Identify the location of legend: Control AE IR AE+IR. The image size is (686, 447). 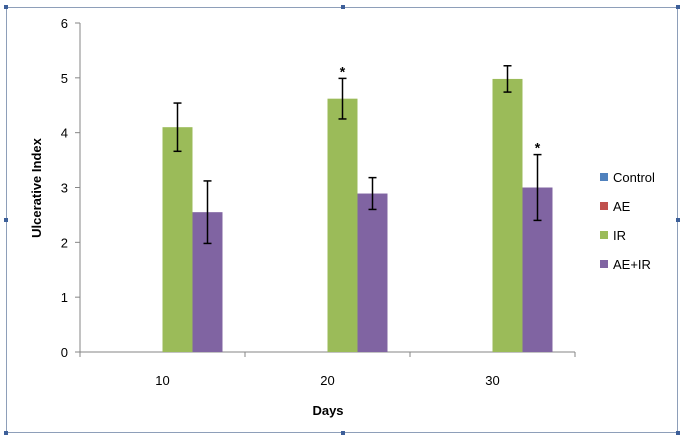
(627, 221).